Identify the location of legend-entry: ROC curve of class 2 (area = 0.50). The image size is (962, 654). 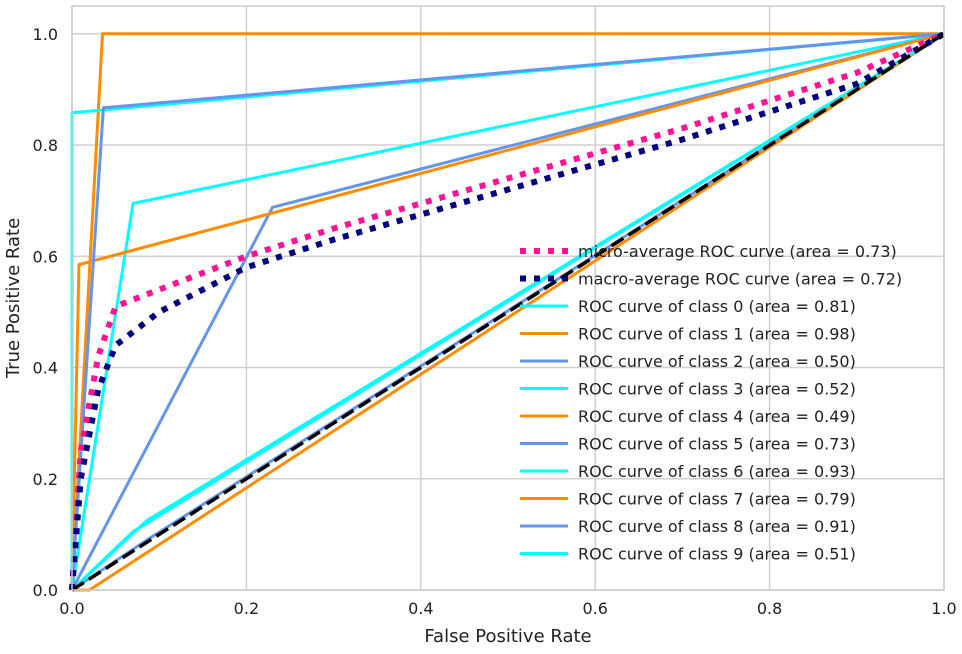
(717, 361).